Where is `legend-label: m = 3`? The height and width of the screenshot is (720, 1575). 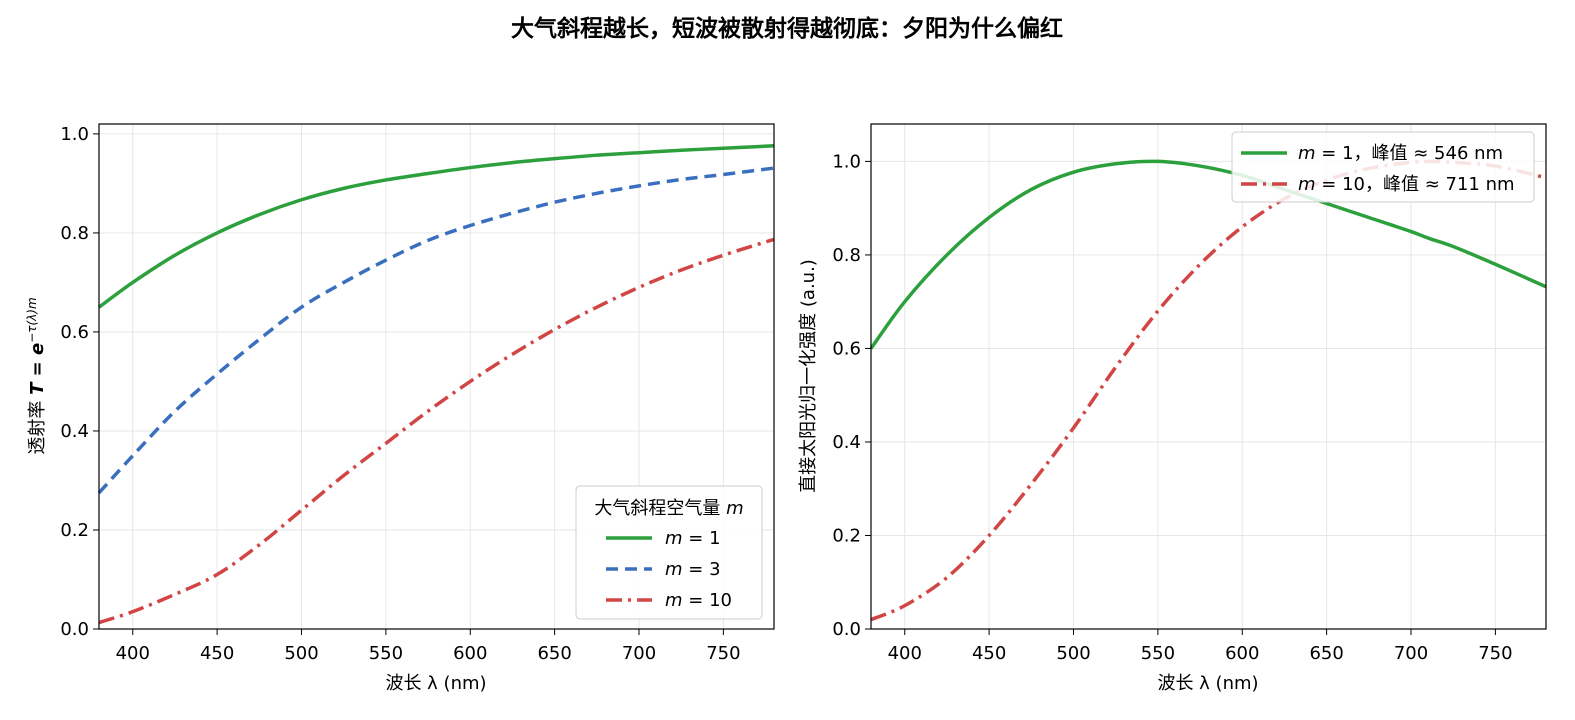 legend-label: m = 3 is located at coordinates (693, 569).